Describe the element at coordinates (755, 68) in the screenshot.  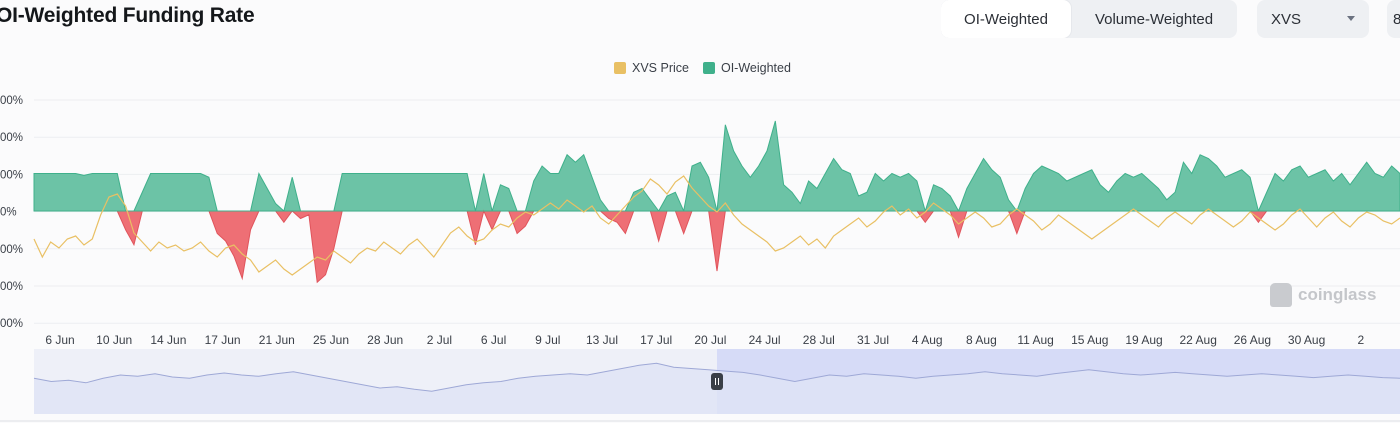
I see `legend-label-oi: OI-Weighted` at that location.